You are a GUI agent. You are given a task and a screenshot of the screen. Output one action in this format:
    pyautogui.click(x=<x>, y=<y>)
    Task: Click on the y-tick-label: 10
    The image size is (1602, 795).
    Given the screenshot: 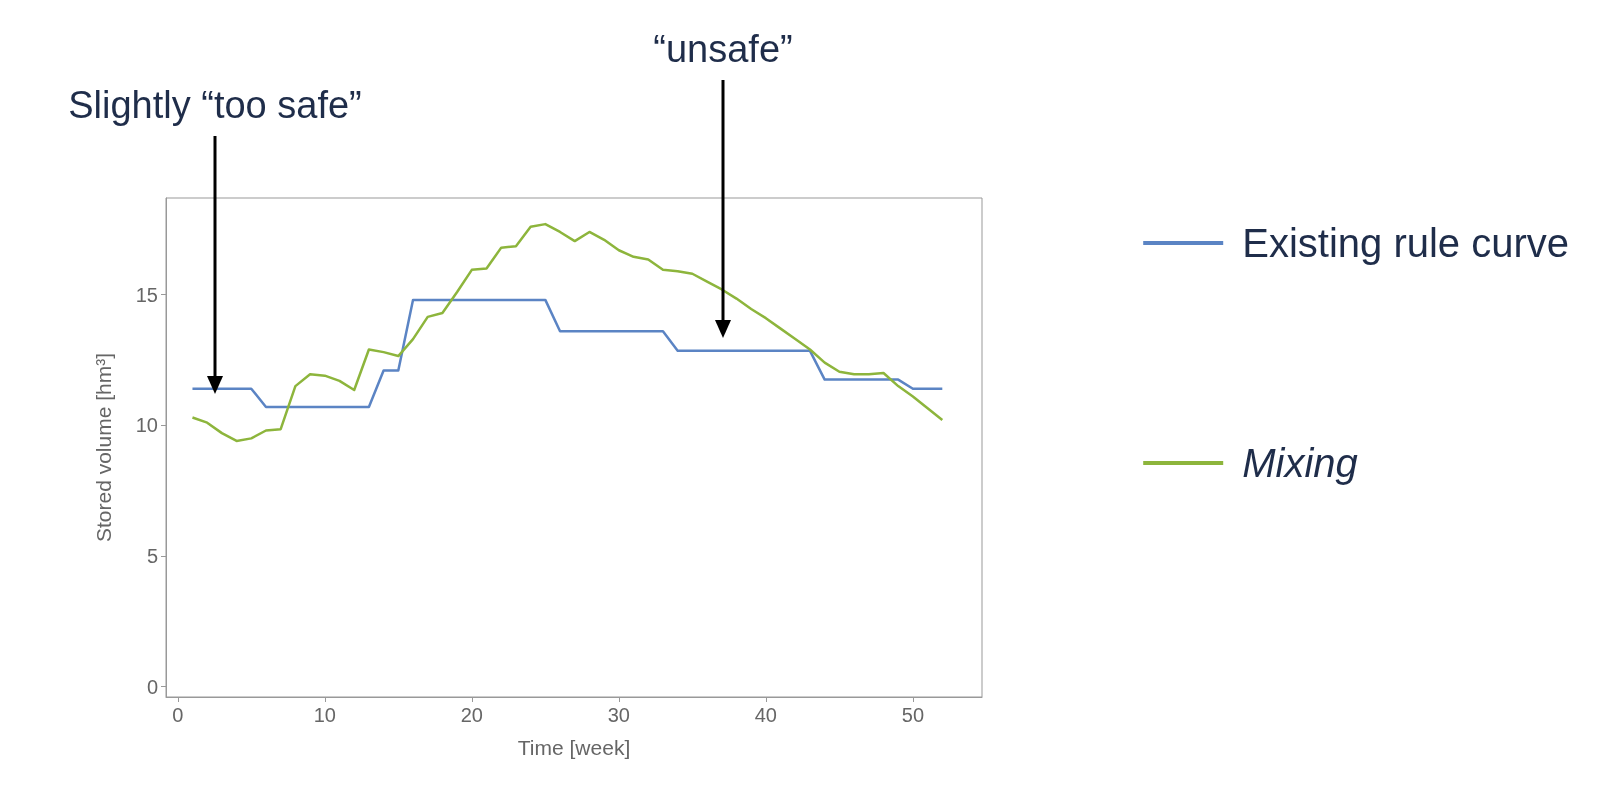 What is the action you would take?
    pyautogui.click(x=146, y=425)
    